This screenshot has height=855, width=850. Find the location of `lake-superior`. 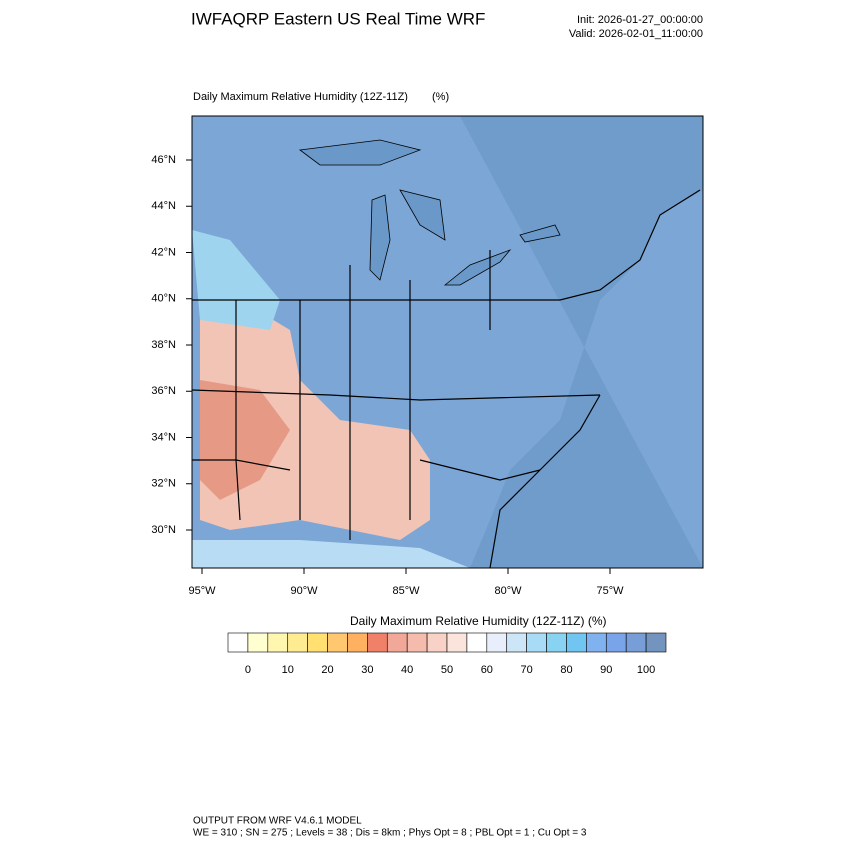

lake-superior is located at coordinates (360, 152).